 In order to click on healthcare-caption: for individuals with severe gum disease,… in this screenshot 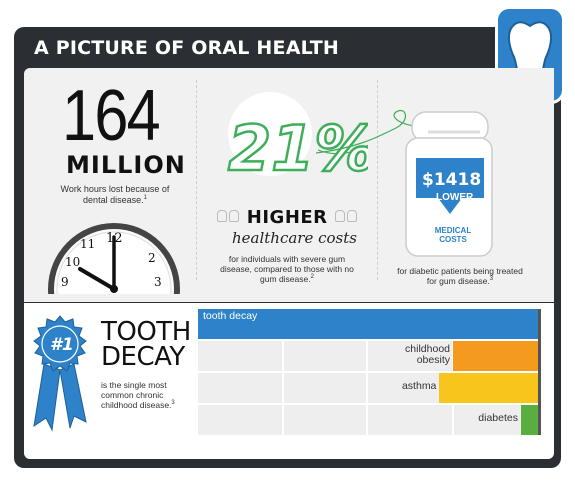, I will do `click(287, 269)`.